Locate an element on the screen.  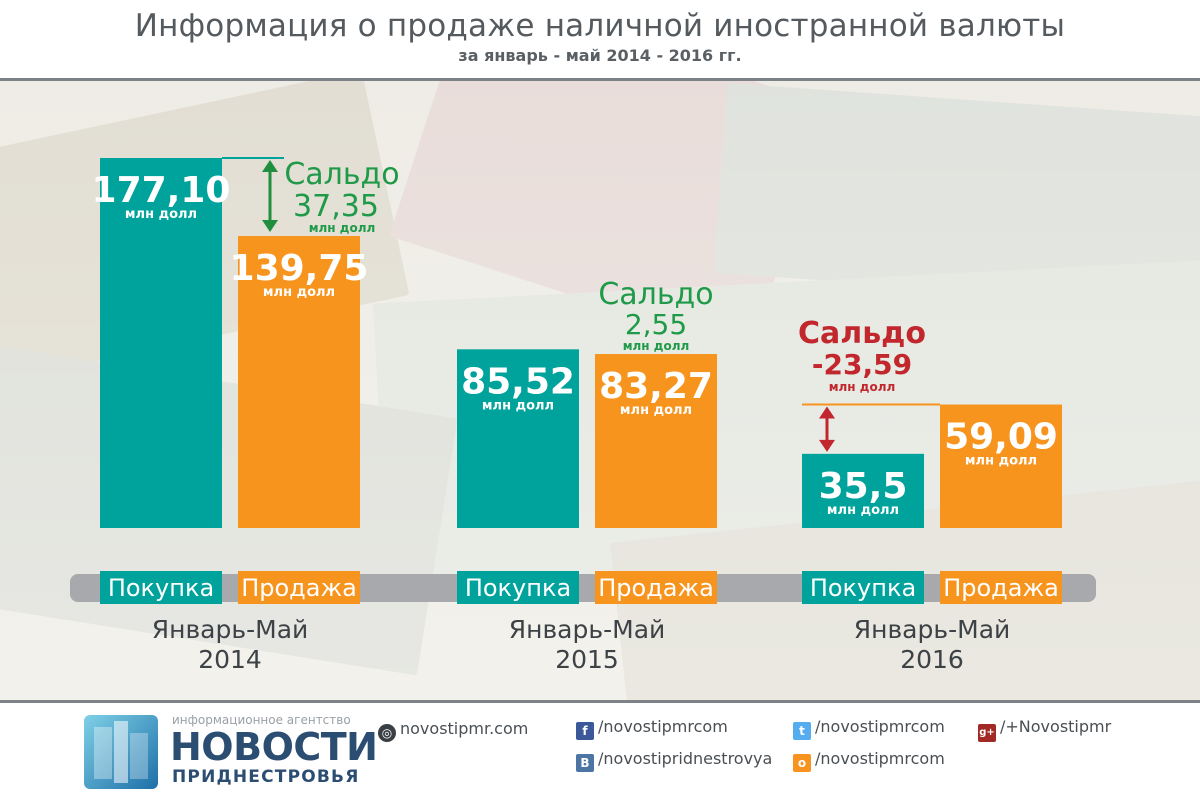
sale-category-box-2015 is located at coordinates (656, 587).